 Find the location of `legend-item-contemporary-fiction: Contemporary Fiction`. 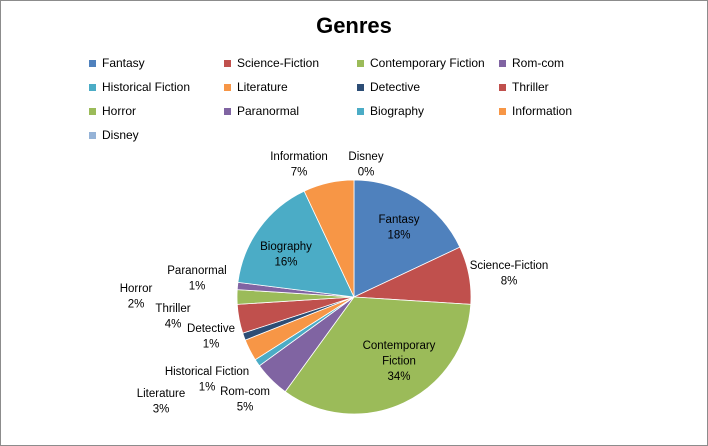

legend-item-contemporary-fiction: Contemporary Fiction is located at coordinates (421, 63).